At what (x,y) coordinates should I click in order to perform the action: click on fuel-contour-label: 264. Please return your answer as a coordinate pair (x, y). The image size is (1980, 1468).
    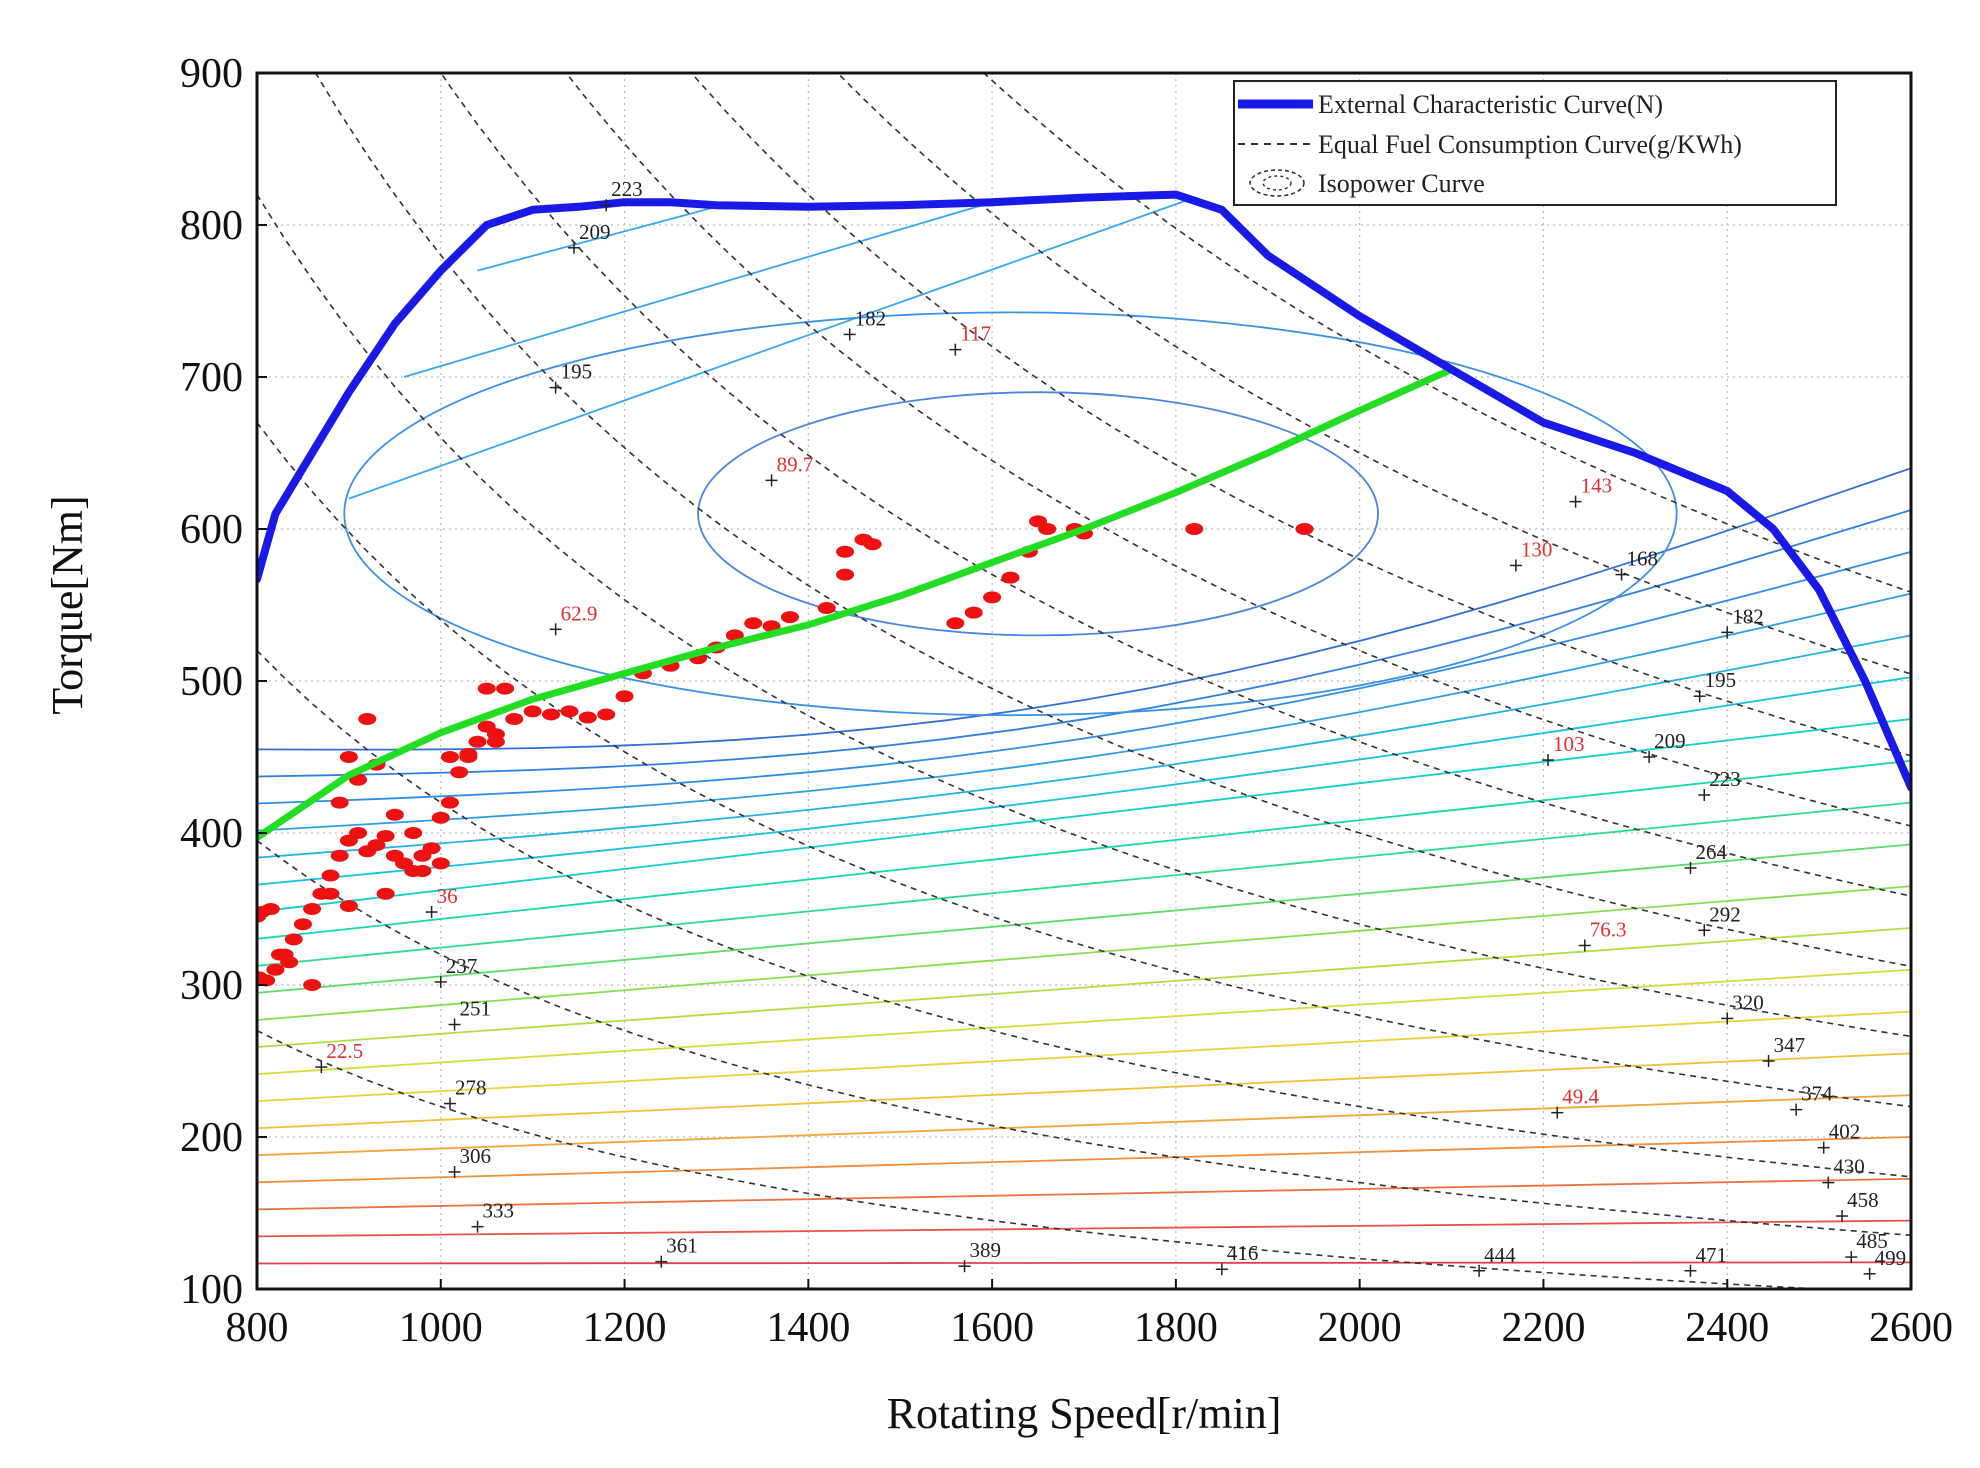
    Looking at the image, I should click on (1711, 852).